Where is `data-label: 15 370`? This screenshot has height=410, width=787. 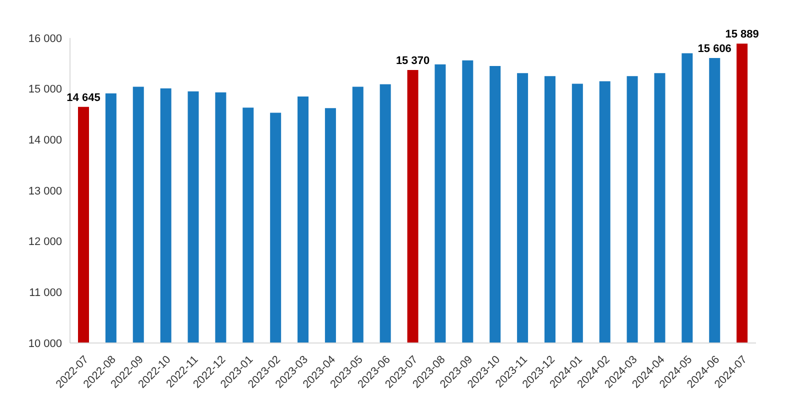 data-label: 15 370 is located at coordinates (413, 61).